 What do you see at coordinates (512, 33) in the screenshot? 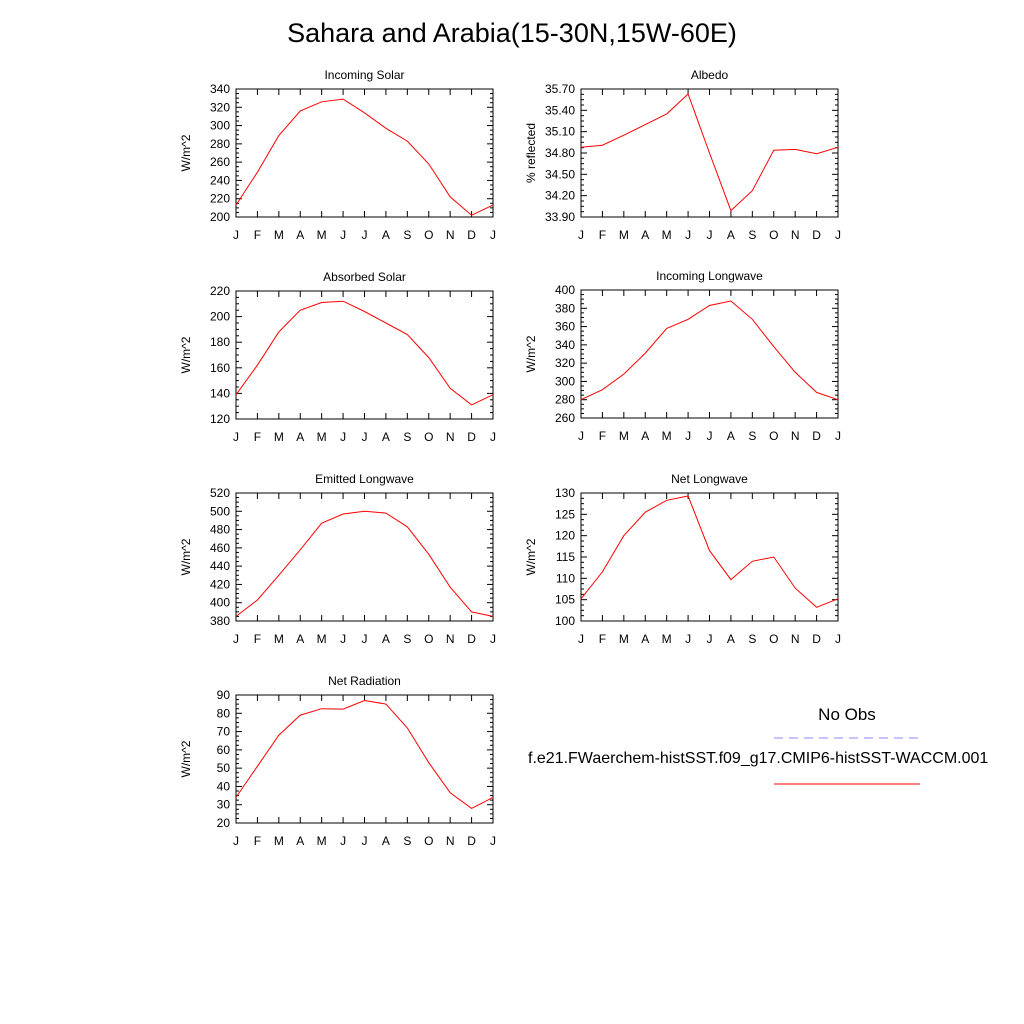
I see `figure-title: Sahara and Arabia(15-30N,15W-60E)` at bounding box center [512, 33].